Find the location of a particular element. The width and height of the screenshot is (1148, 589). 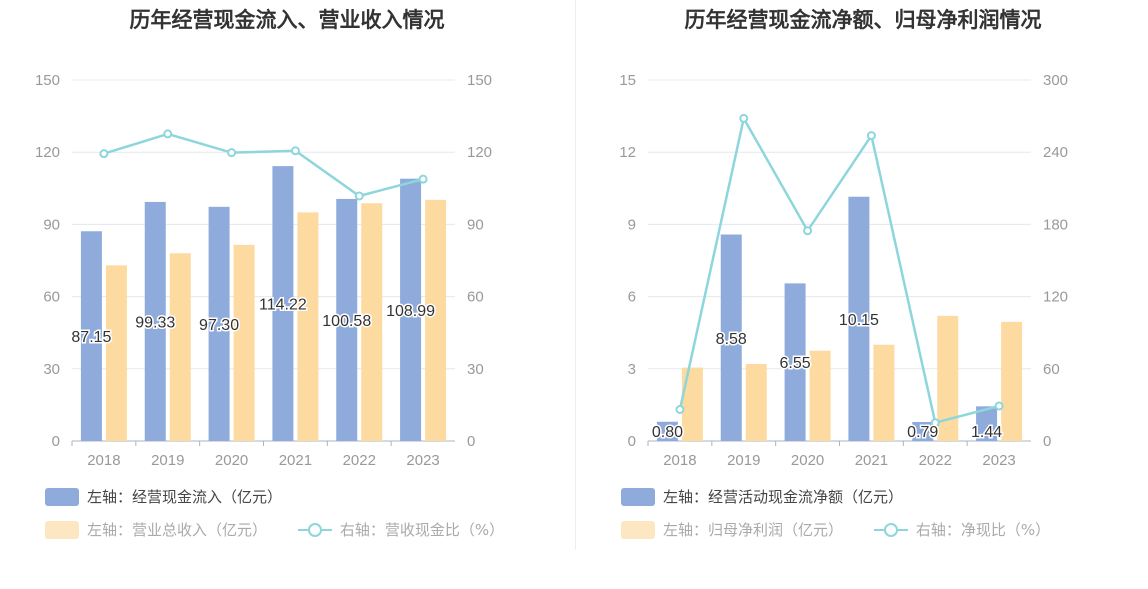

legend-label: 营收现金比（%） is located at coordinates (444, 530).